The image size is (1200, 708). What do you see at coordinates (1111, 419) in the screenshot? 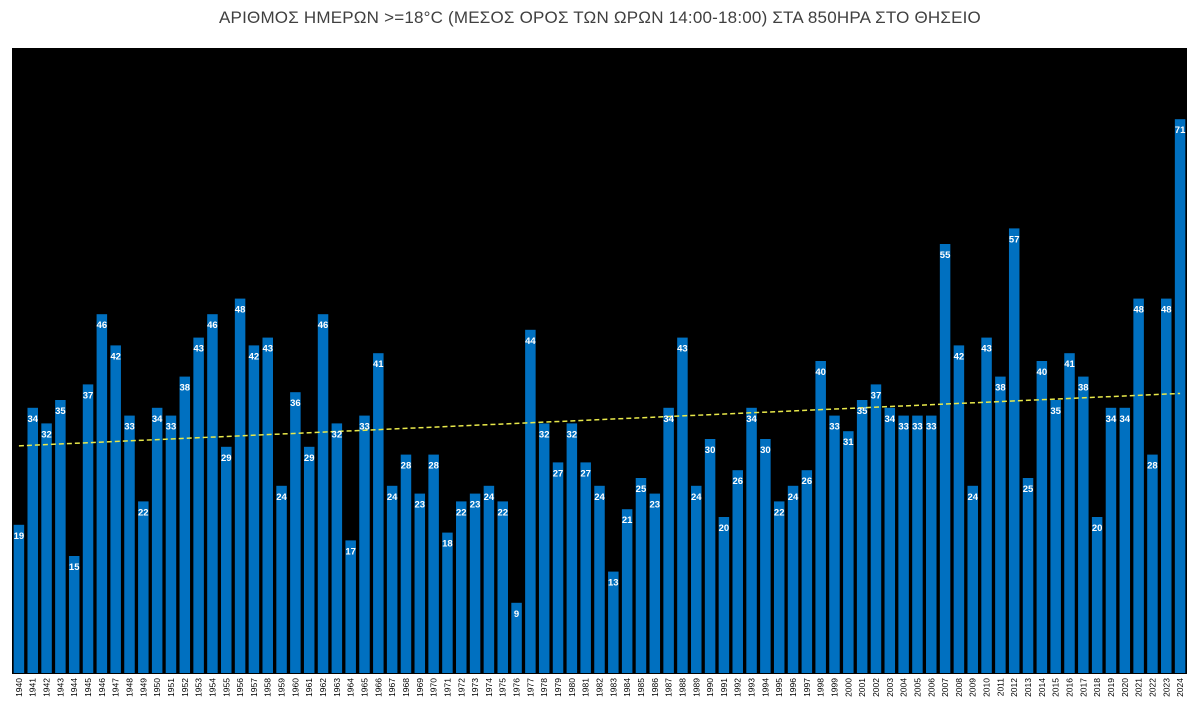
I see `data-label-2019: 34` at bounding box center [1111, 419].